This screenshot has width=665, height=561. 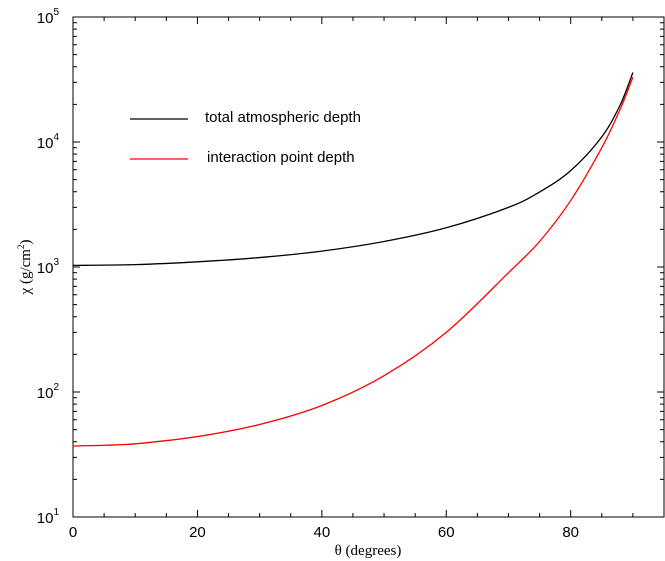 I want to click on legend-label-total: total atmospheric depth, so click(x=283, y=117).